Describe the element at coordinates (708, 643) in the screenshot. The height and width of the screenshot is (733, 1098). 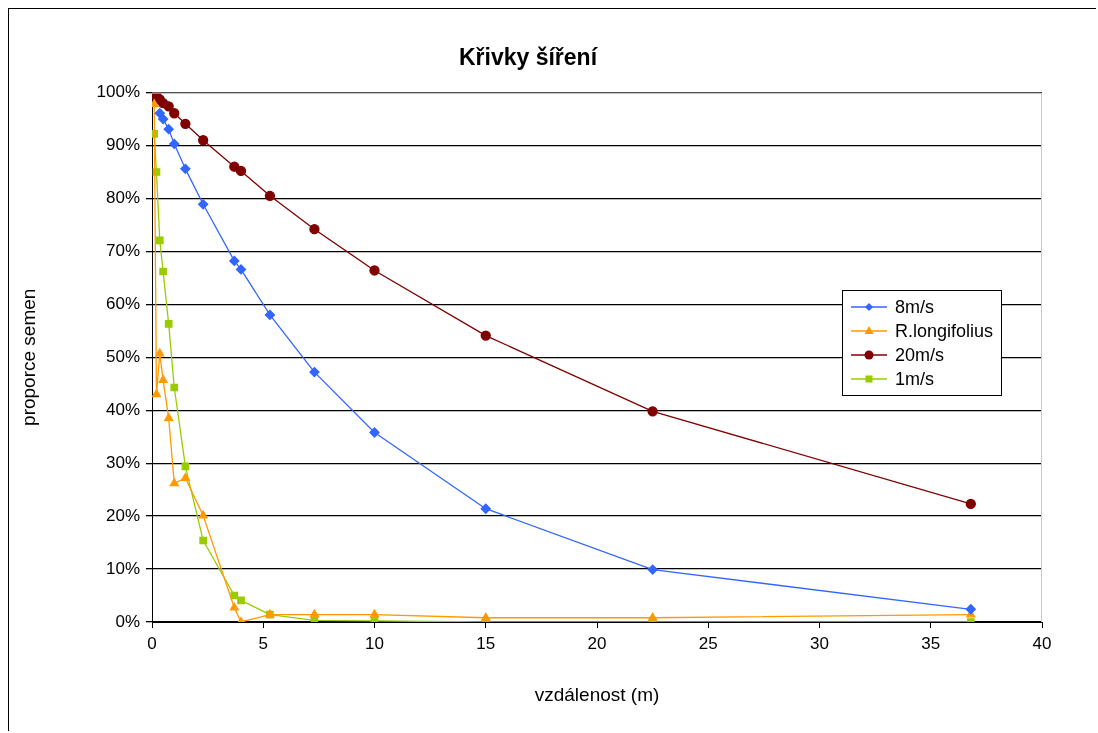
I see `x-tick-label: 25` at that location.